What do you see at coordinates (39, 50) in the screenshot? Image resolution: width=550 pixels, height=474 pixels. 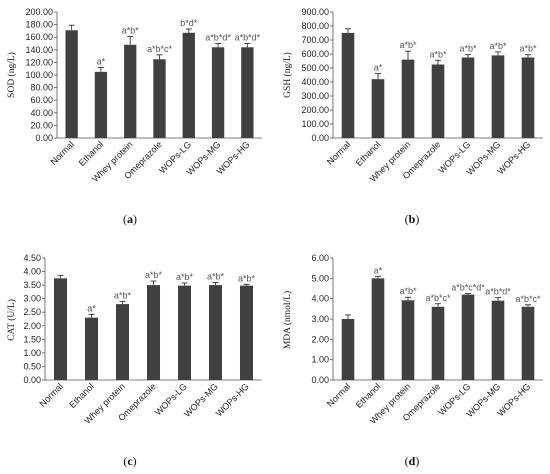 I see `y-tick-label: 140.00` at bounding box center [39, 50].